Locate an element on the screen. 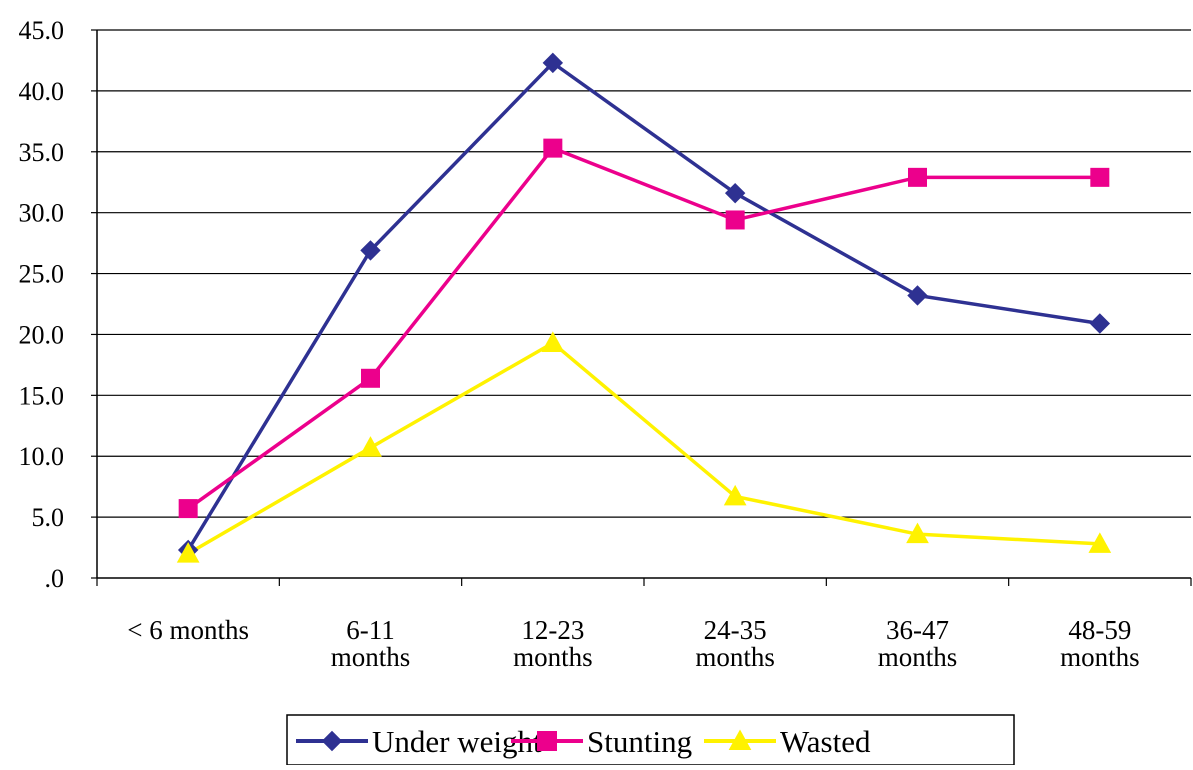 The image size is (1193, 770). x-tick-label: 6-11 is located at coordinates (370, 630).